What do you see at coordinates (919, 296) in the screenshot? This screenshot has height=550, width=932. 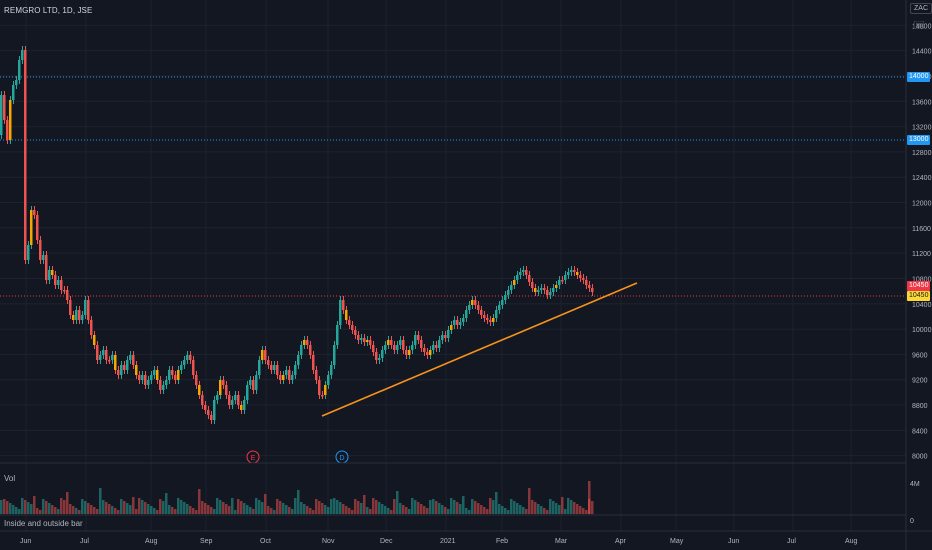 I see `price-tag-current: 10450` at bounding box center [919, 296].